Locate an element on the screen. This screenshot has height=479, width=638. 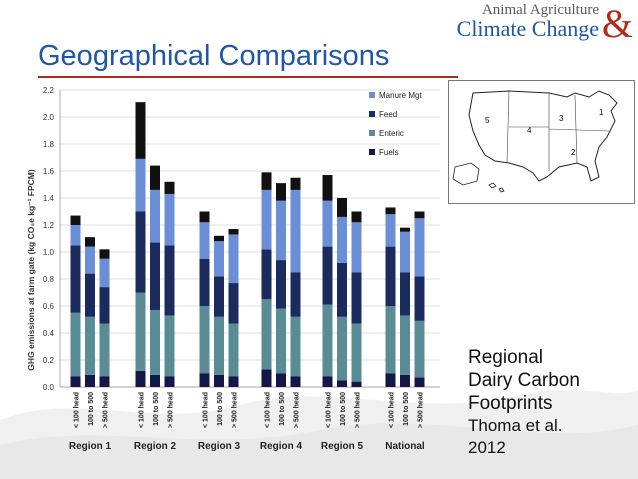
y-tick-label: 1.8 is located at coordinates (49, 144).